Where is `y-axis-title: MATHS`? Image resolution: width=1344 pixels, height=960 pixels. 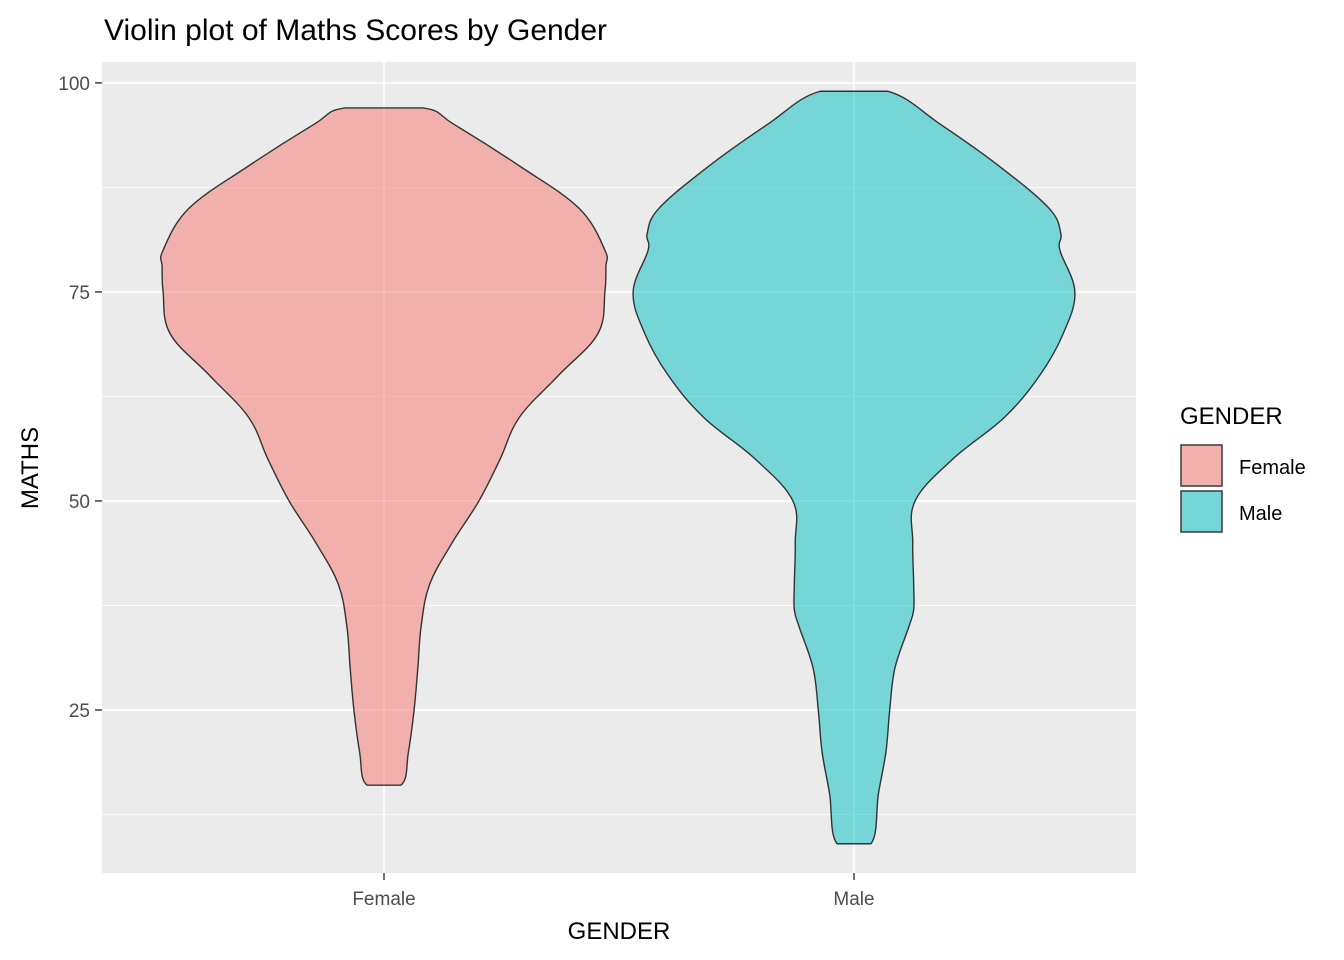
y-axis-title: MATHS is located at coordinates (30, 468).